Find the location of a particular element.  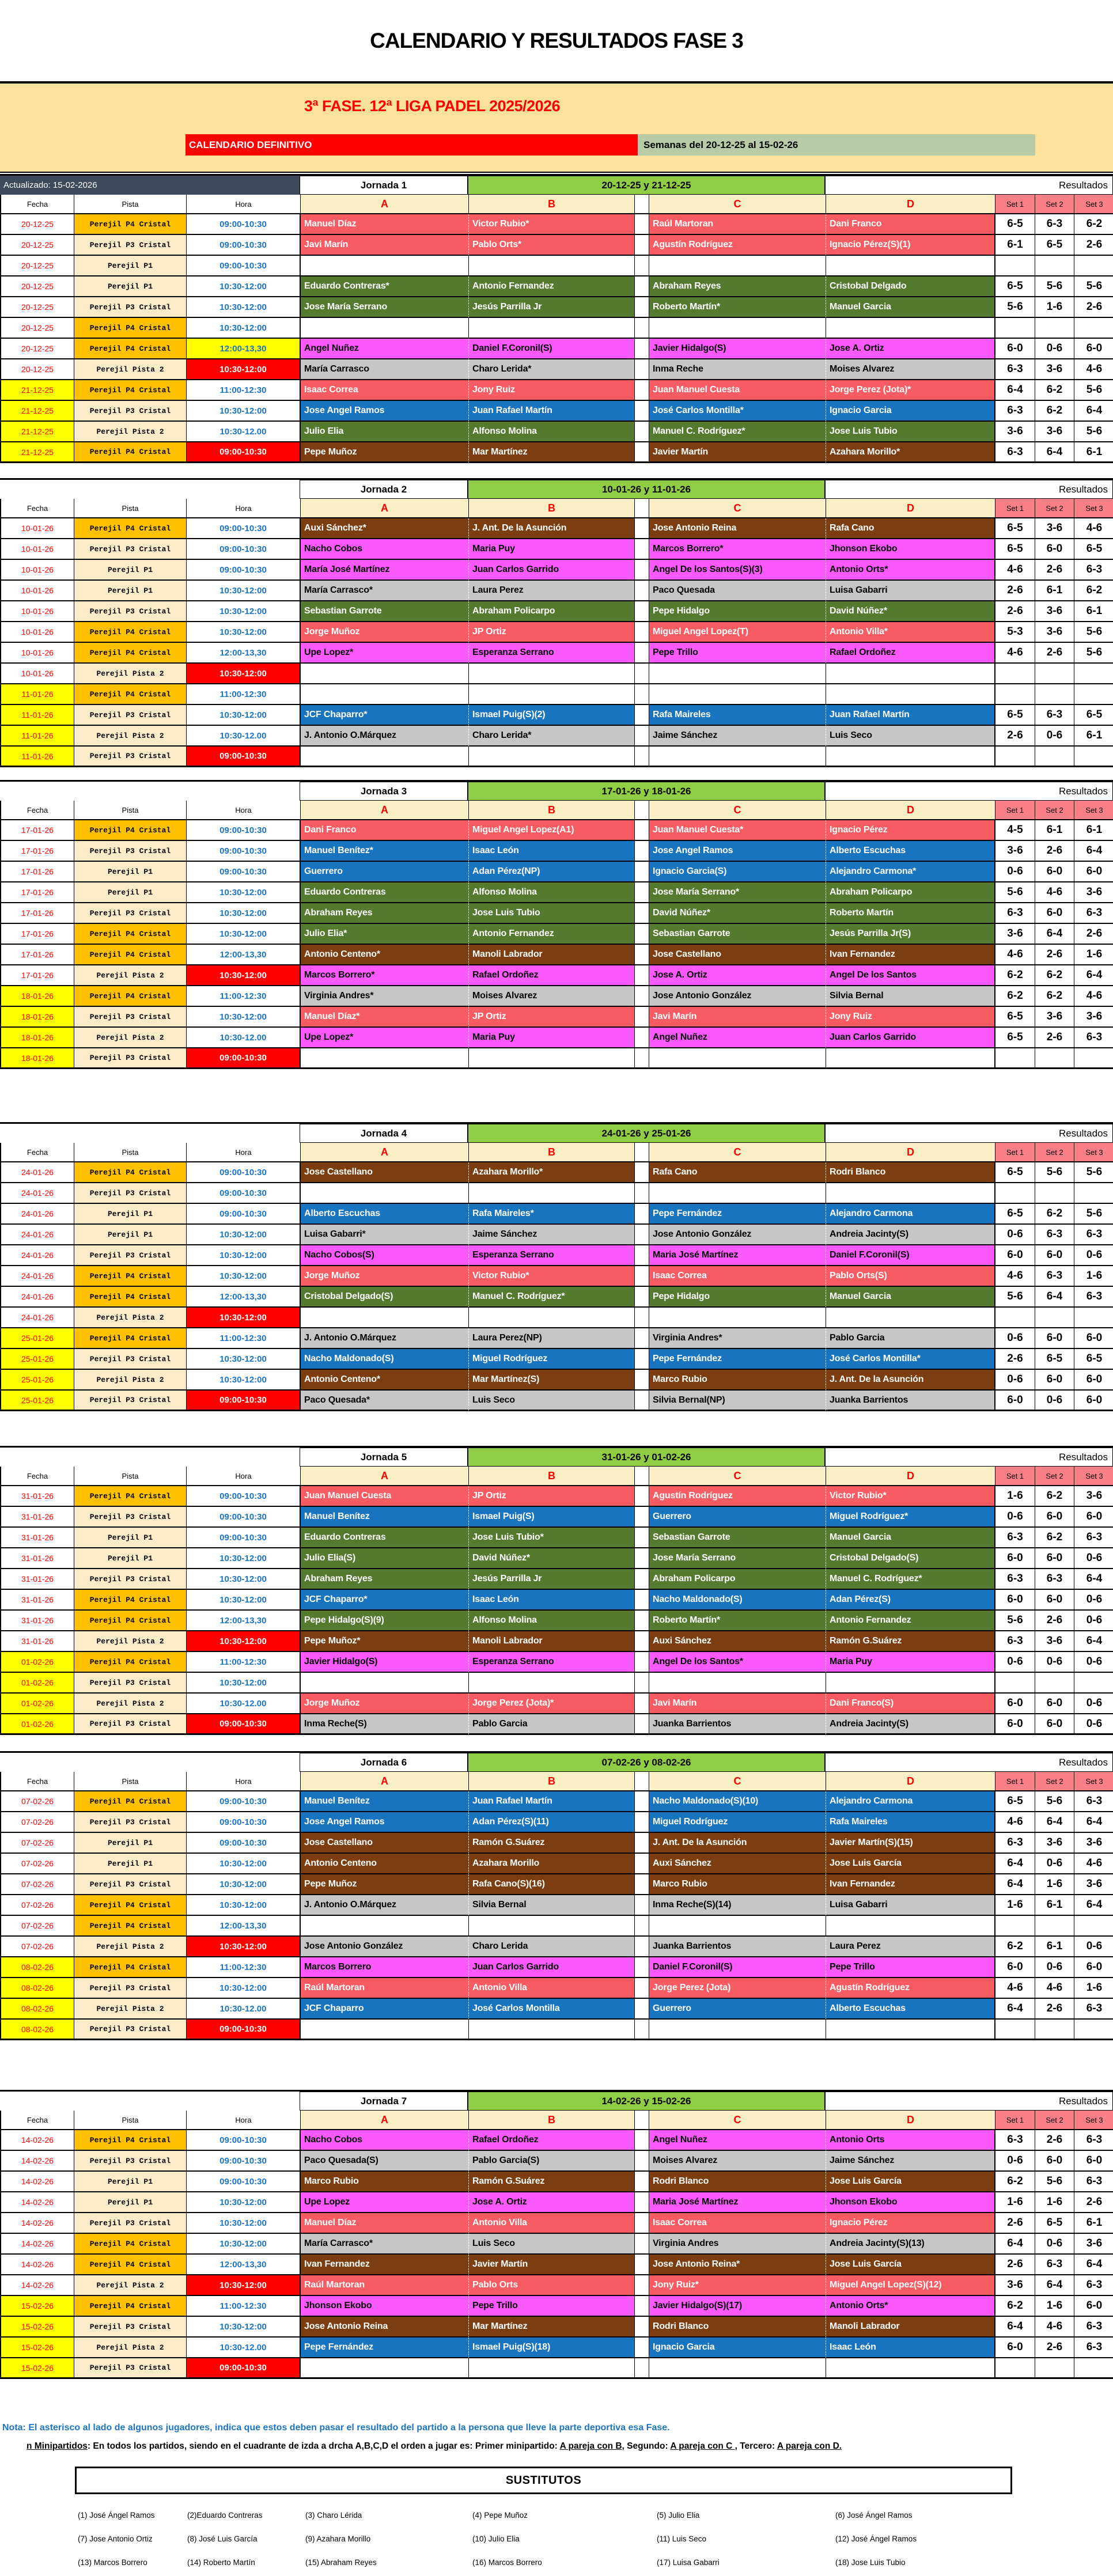

player-d-cell: Rafa Cano is located at coordinates (910, 528).